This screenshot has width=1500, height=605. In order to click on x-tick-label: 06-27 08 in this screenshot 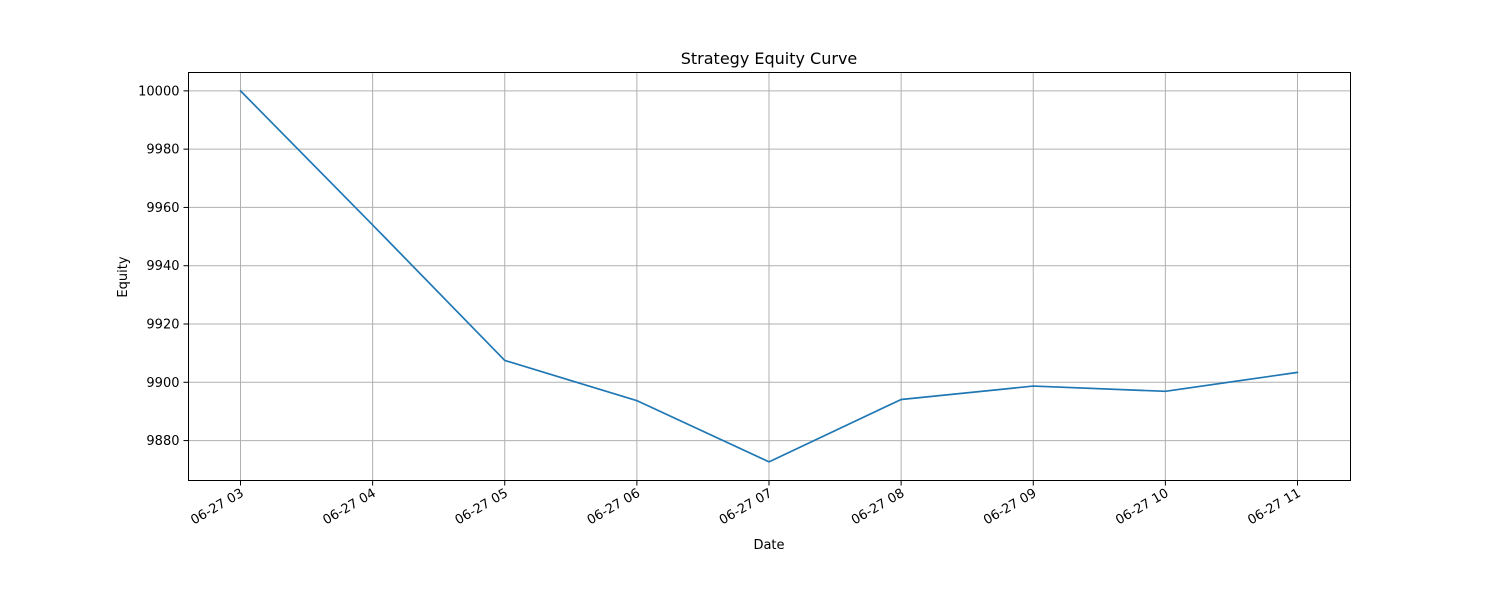, I will do `click(878, 507)`.